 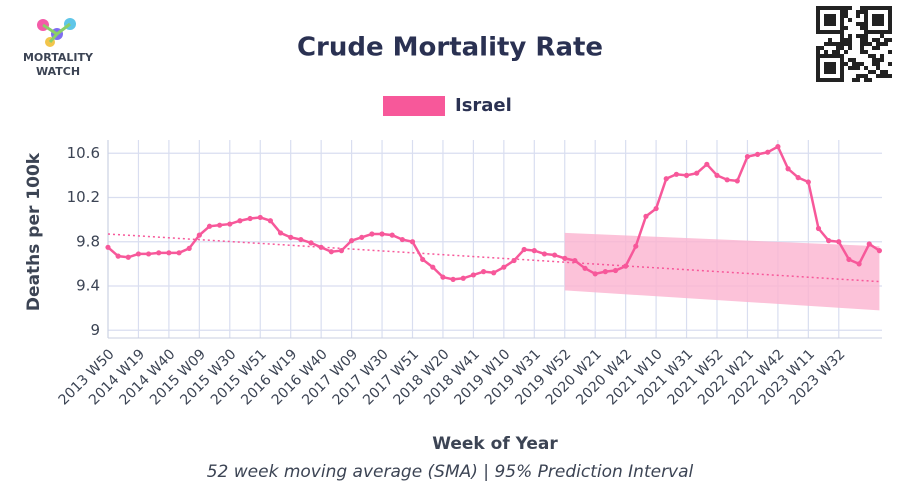 I want to click on logo: MORTALITY WATCH, so click(x=58, y=48).